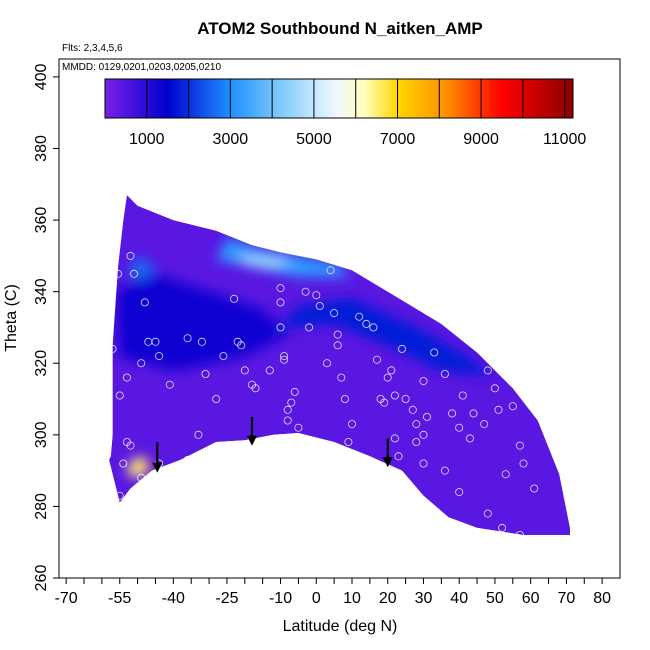  Describe the element at coordinates (41, 220) in the screenshot. I see `y-tick-label: 360` at that location.